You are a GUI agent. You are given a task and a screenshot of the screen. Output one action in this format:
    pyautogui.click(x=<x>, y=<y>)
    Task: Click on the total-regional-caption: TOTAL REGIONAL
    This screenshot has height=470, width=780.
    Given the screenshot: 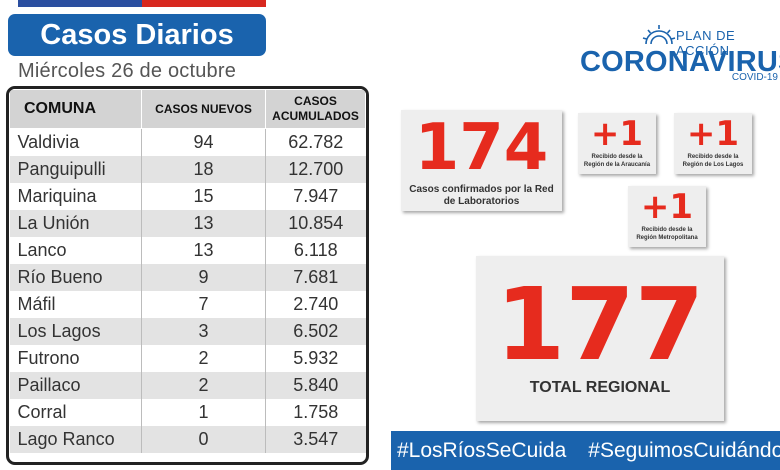 What is the action you would take?
    pyautogui.click(x=600, y=387)
    